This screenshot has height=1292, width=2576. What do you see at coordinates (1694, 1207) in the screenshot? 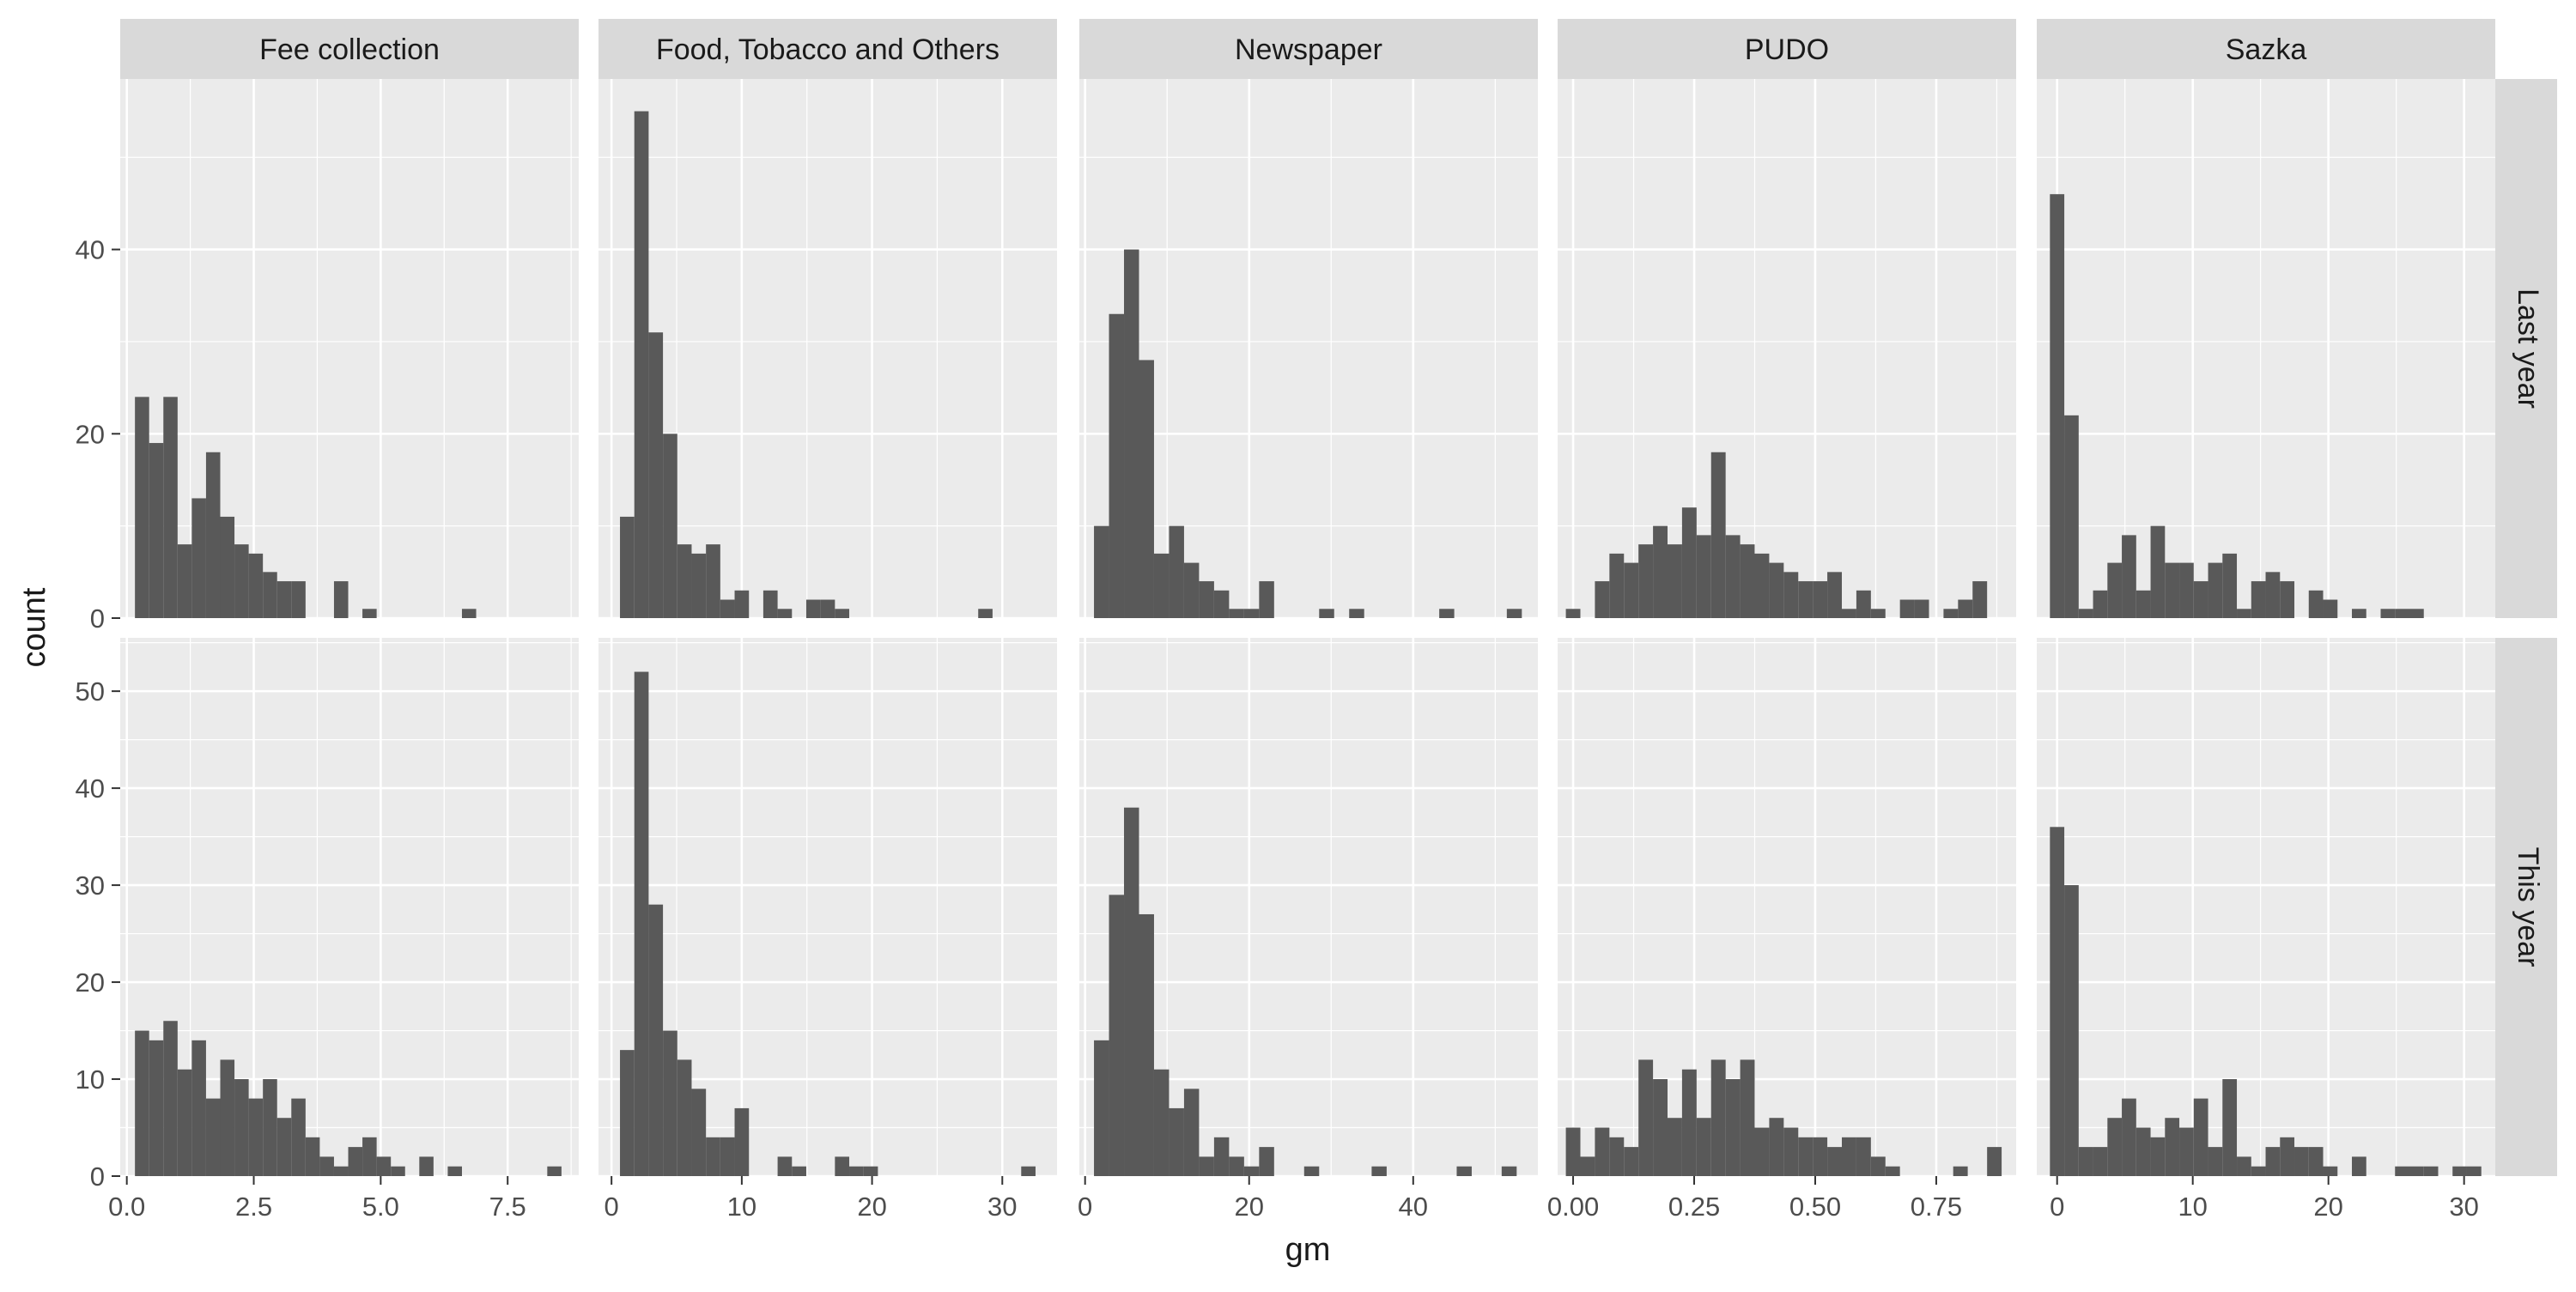
I see `x-tick-label: 0.25` at bounding box center [1694, 1207].